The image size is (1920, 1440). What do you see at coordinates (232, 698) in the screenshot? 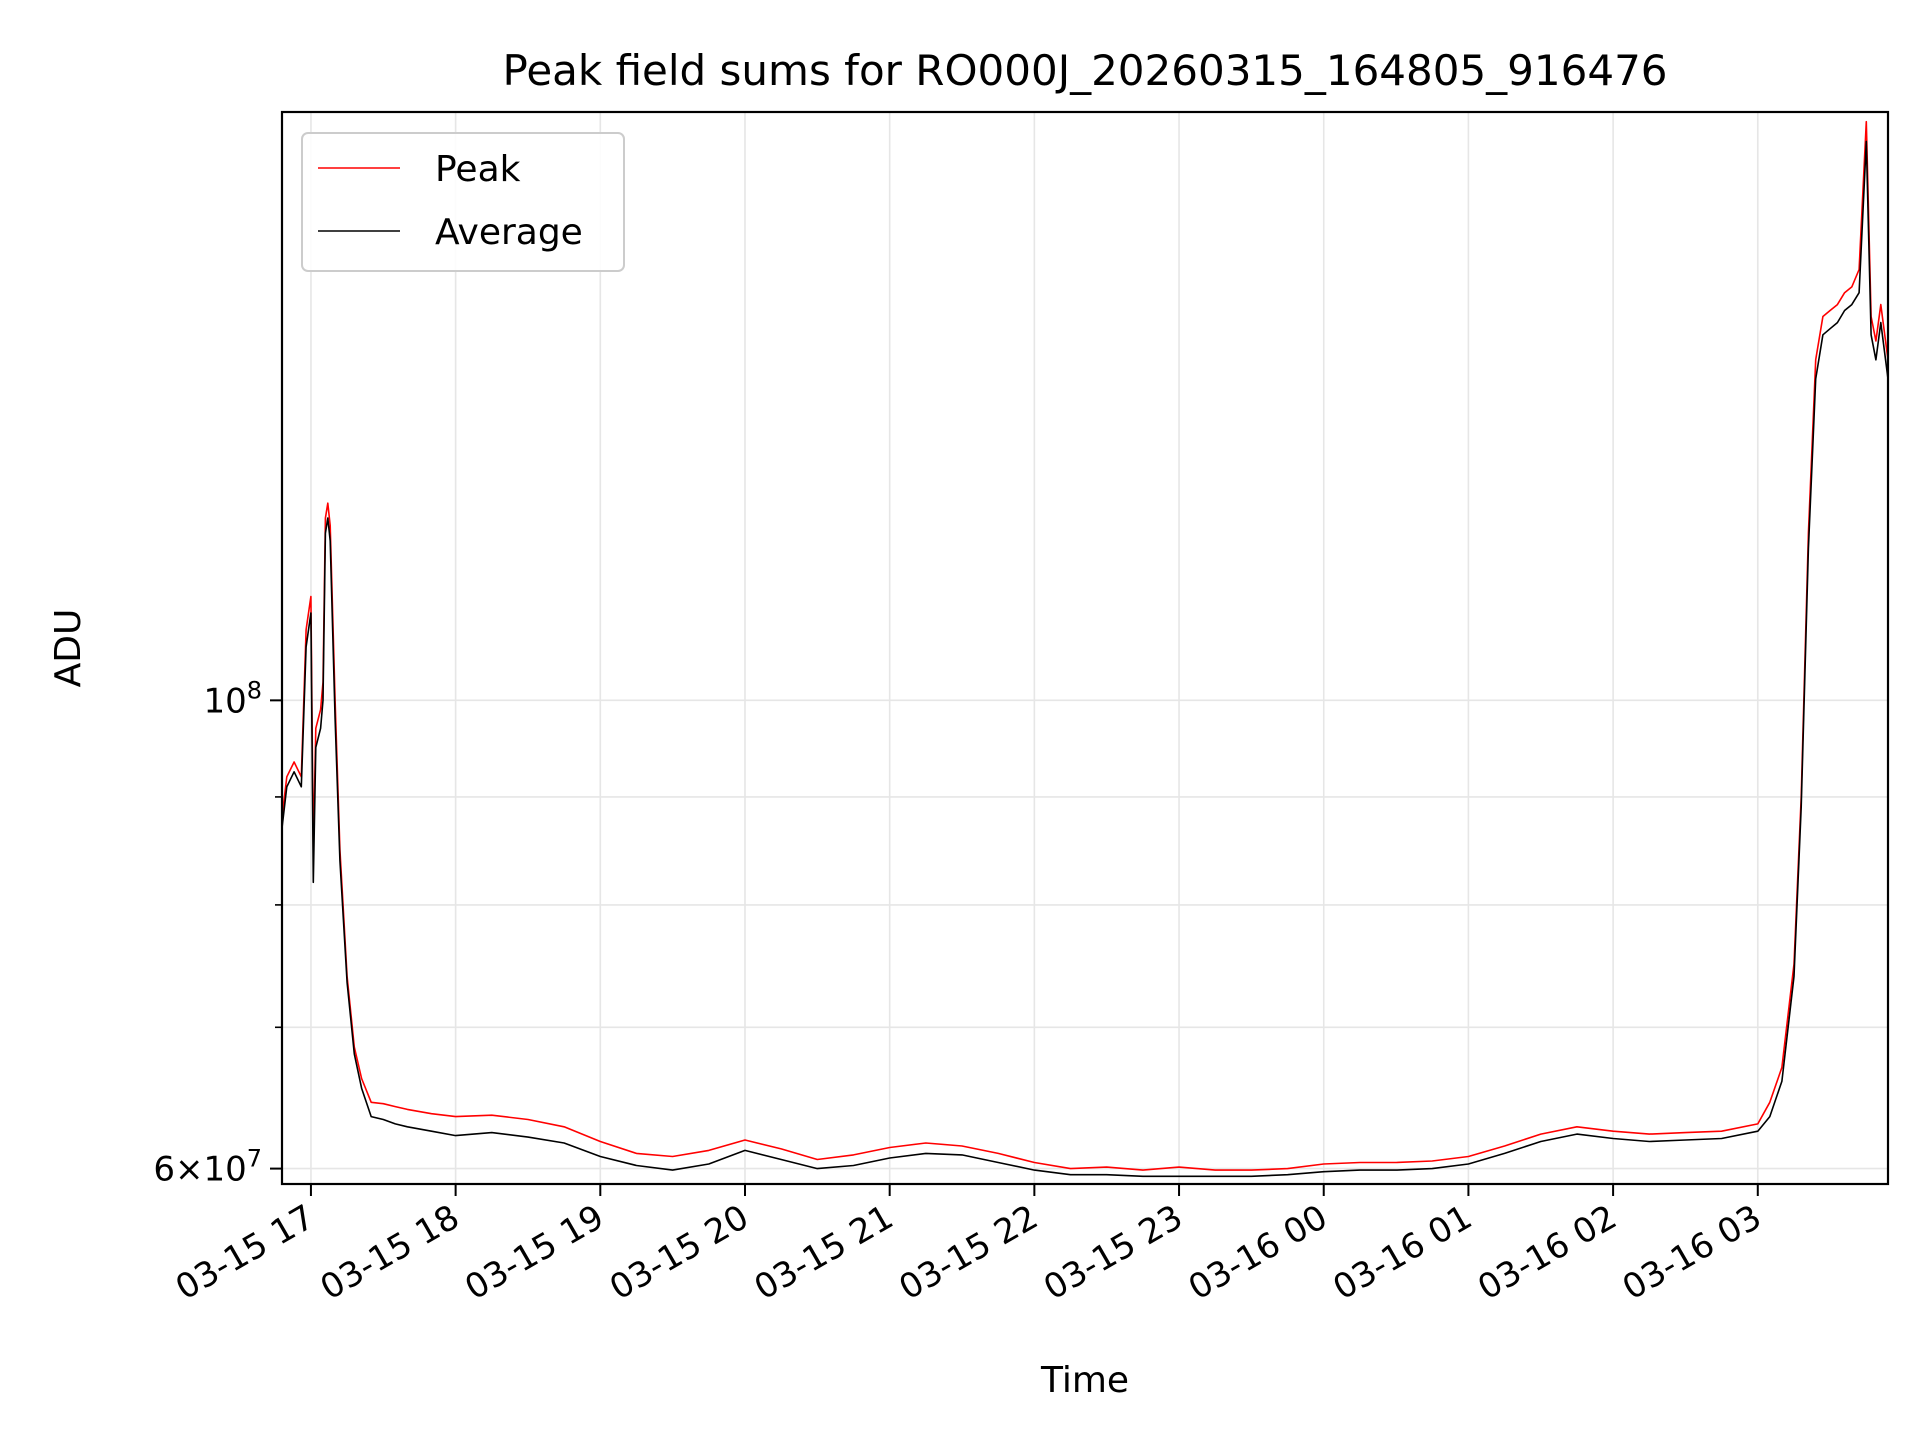
I see `y-tick-label: 108` at bounding box center [232, 698].